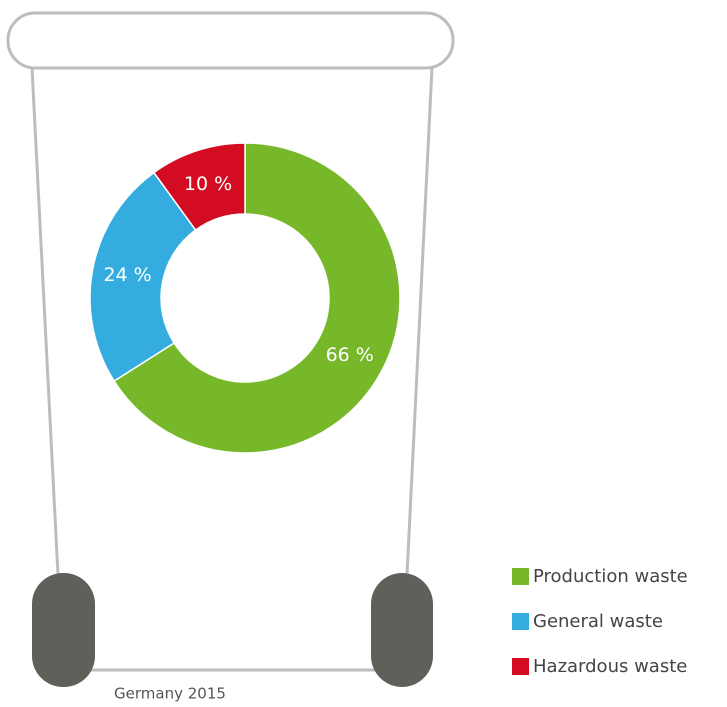 This screenshot has height=707, width=727. Describe the element at coordinates (170, 694) in the screenshot. I see `subtitle: Germany 2015` at that location.